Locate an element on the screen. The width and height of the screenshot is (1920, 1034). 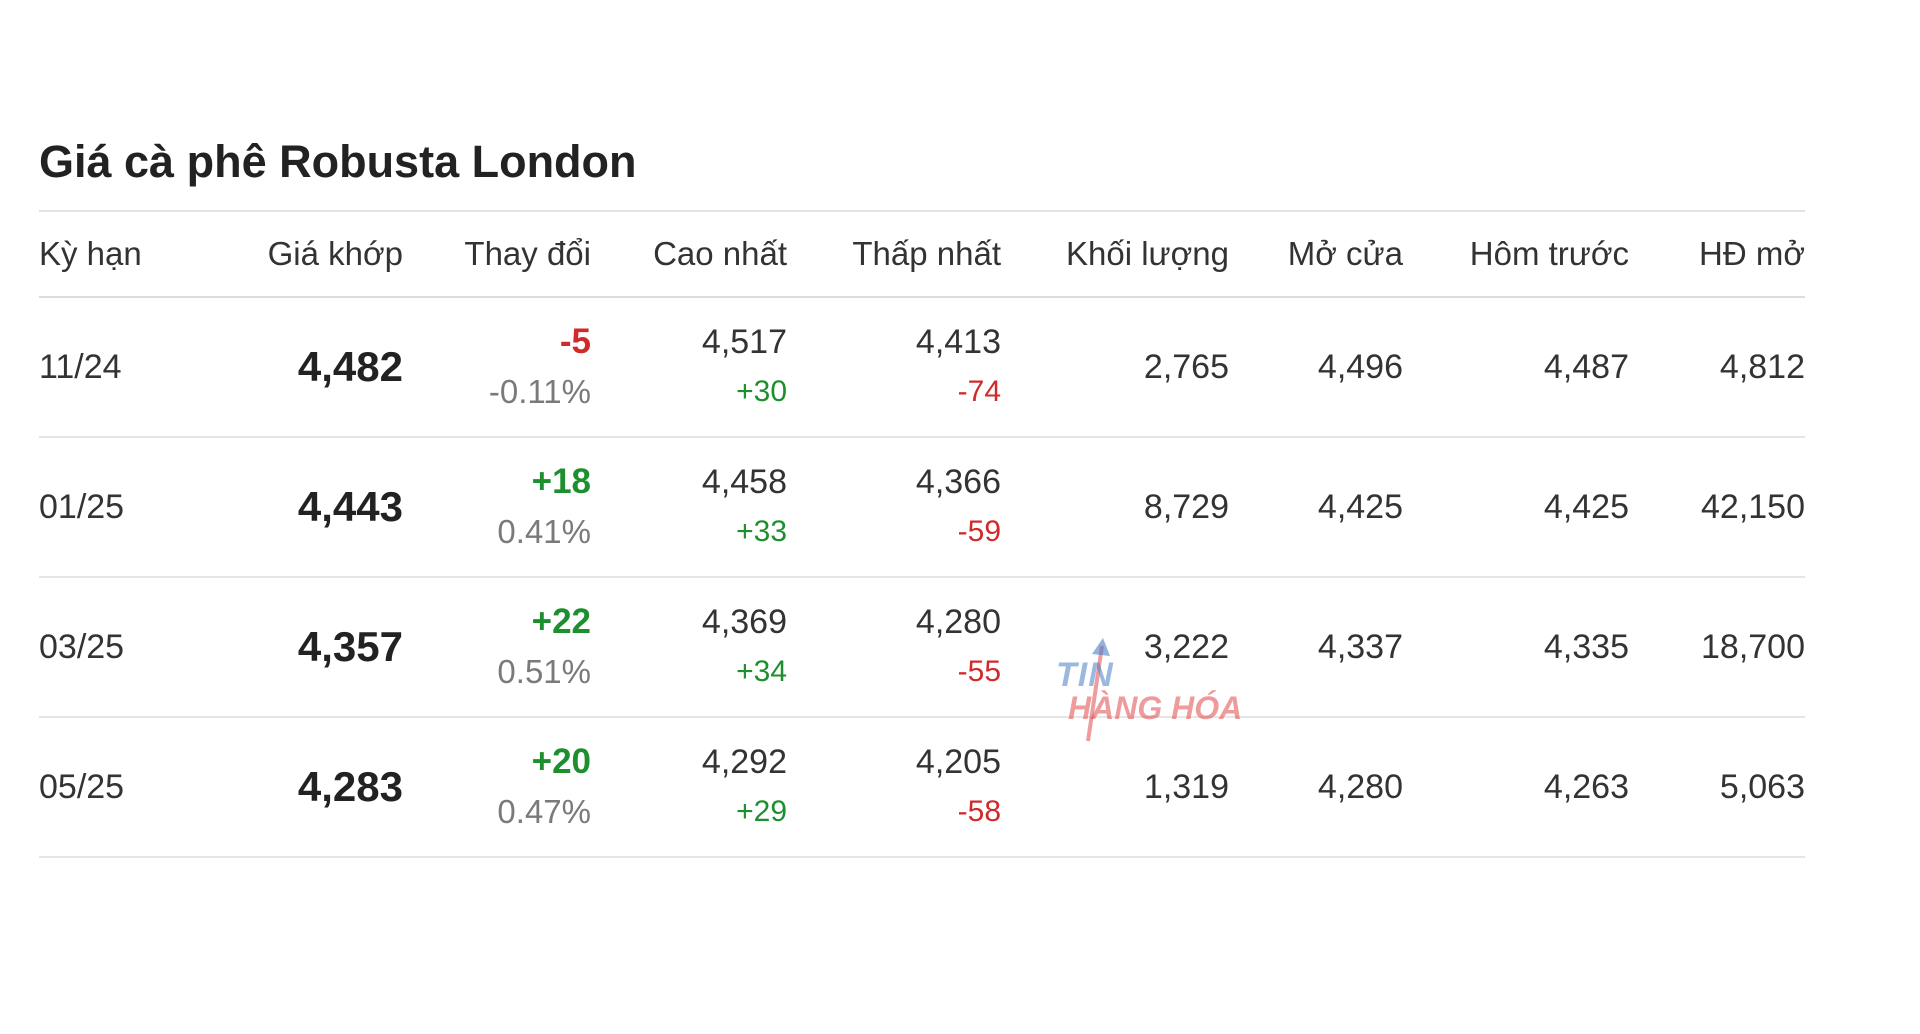
term-cell: 03/25 is located at coordinates (114, 647).